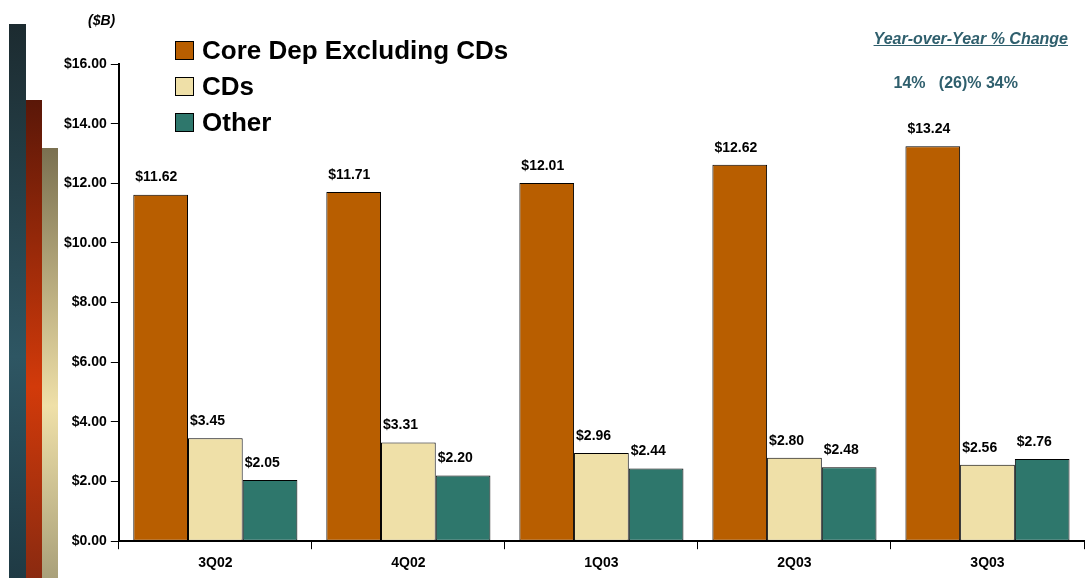 Image resolution: width=1086 pixels, height=578 pixels. I want to click on text: Year-over-Year % Change, so click(970, 39).